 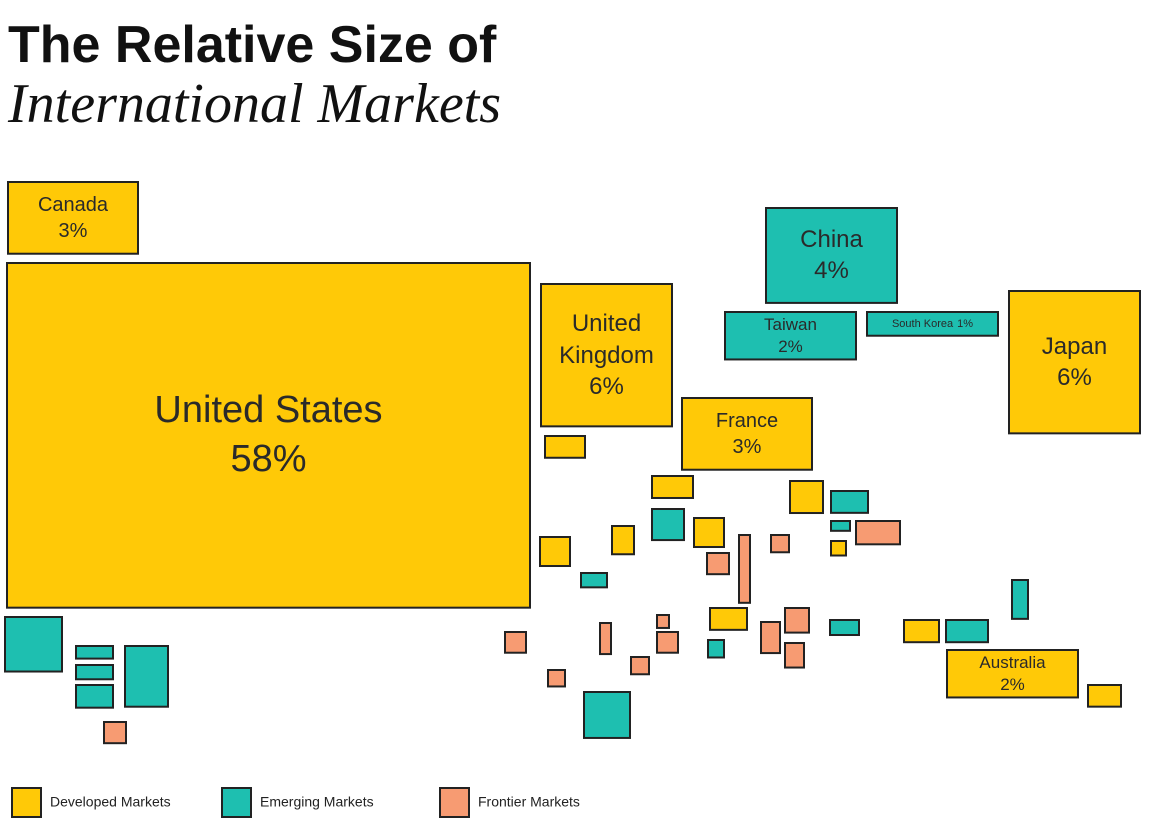 What do you see at coordinates (268, 409) in the screenshot?
I see `market-name: United States` at bounding box center [268, 409].